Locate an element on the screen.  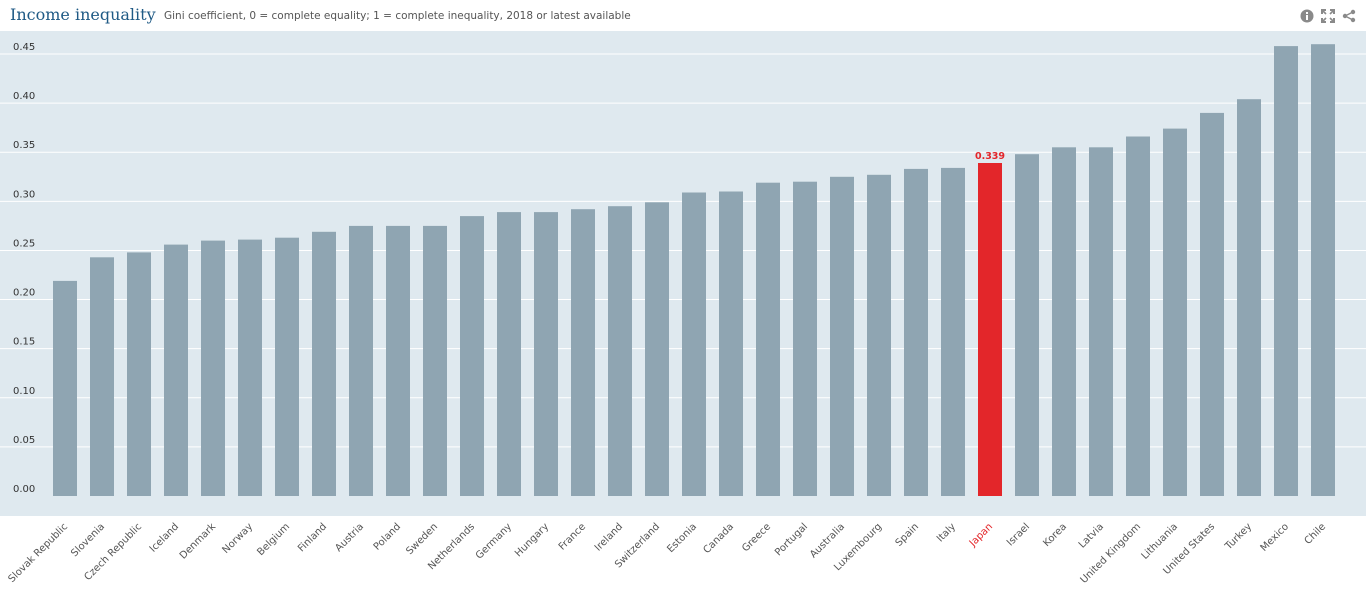
x-tick-label: Australia is located at coordinates (827, 540).